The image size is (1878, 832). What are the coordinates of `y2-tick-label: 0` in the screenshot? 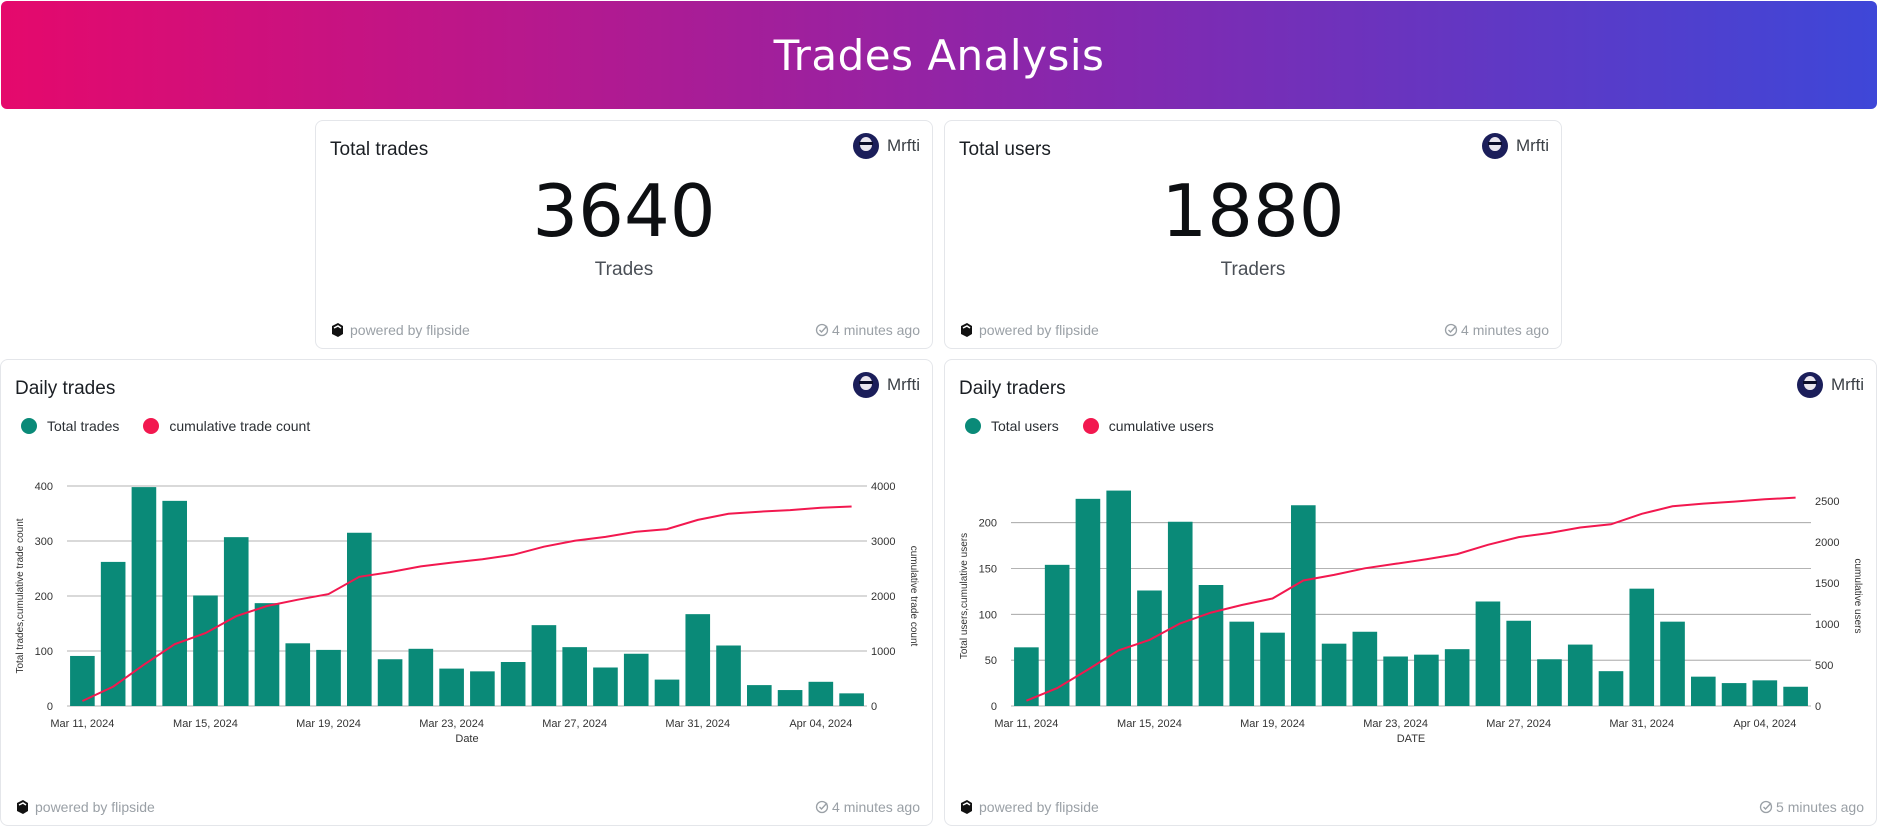 It's located at (1818, 707).